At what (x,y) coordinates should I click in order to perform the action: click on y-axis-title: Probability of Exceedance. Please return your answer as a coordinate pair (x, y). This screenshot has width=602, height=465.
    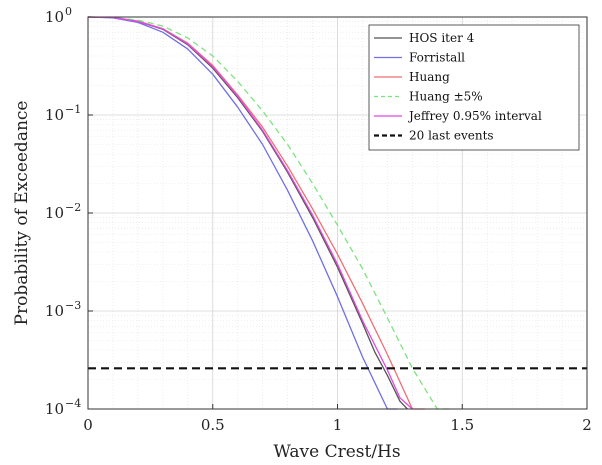
    Looking at the image, I should click on (22, 213).